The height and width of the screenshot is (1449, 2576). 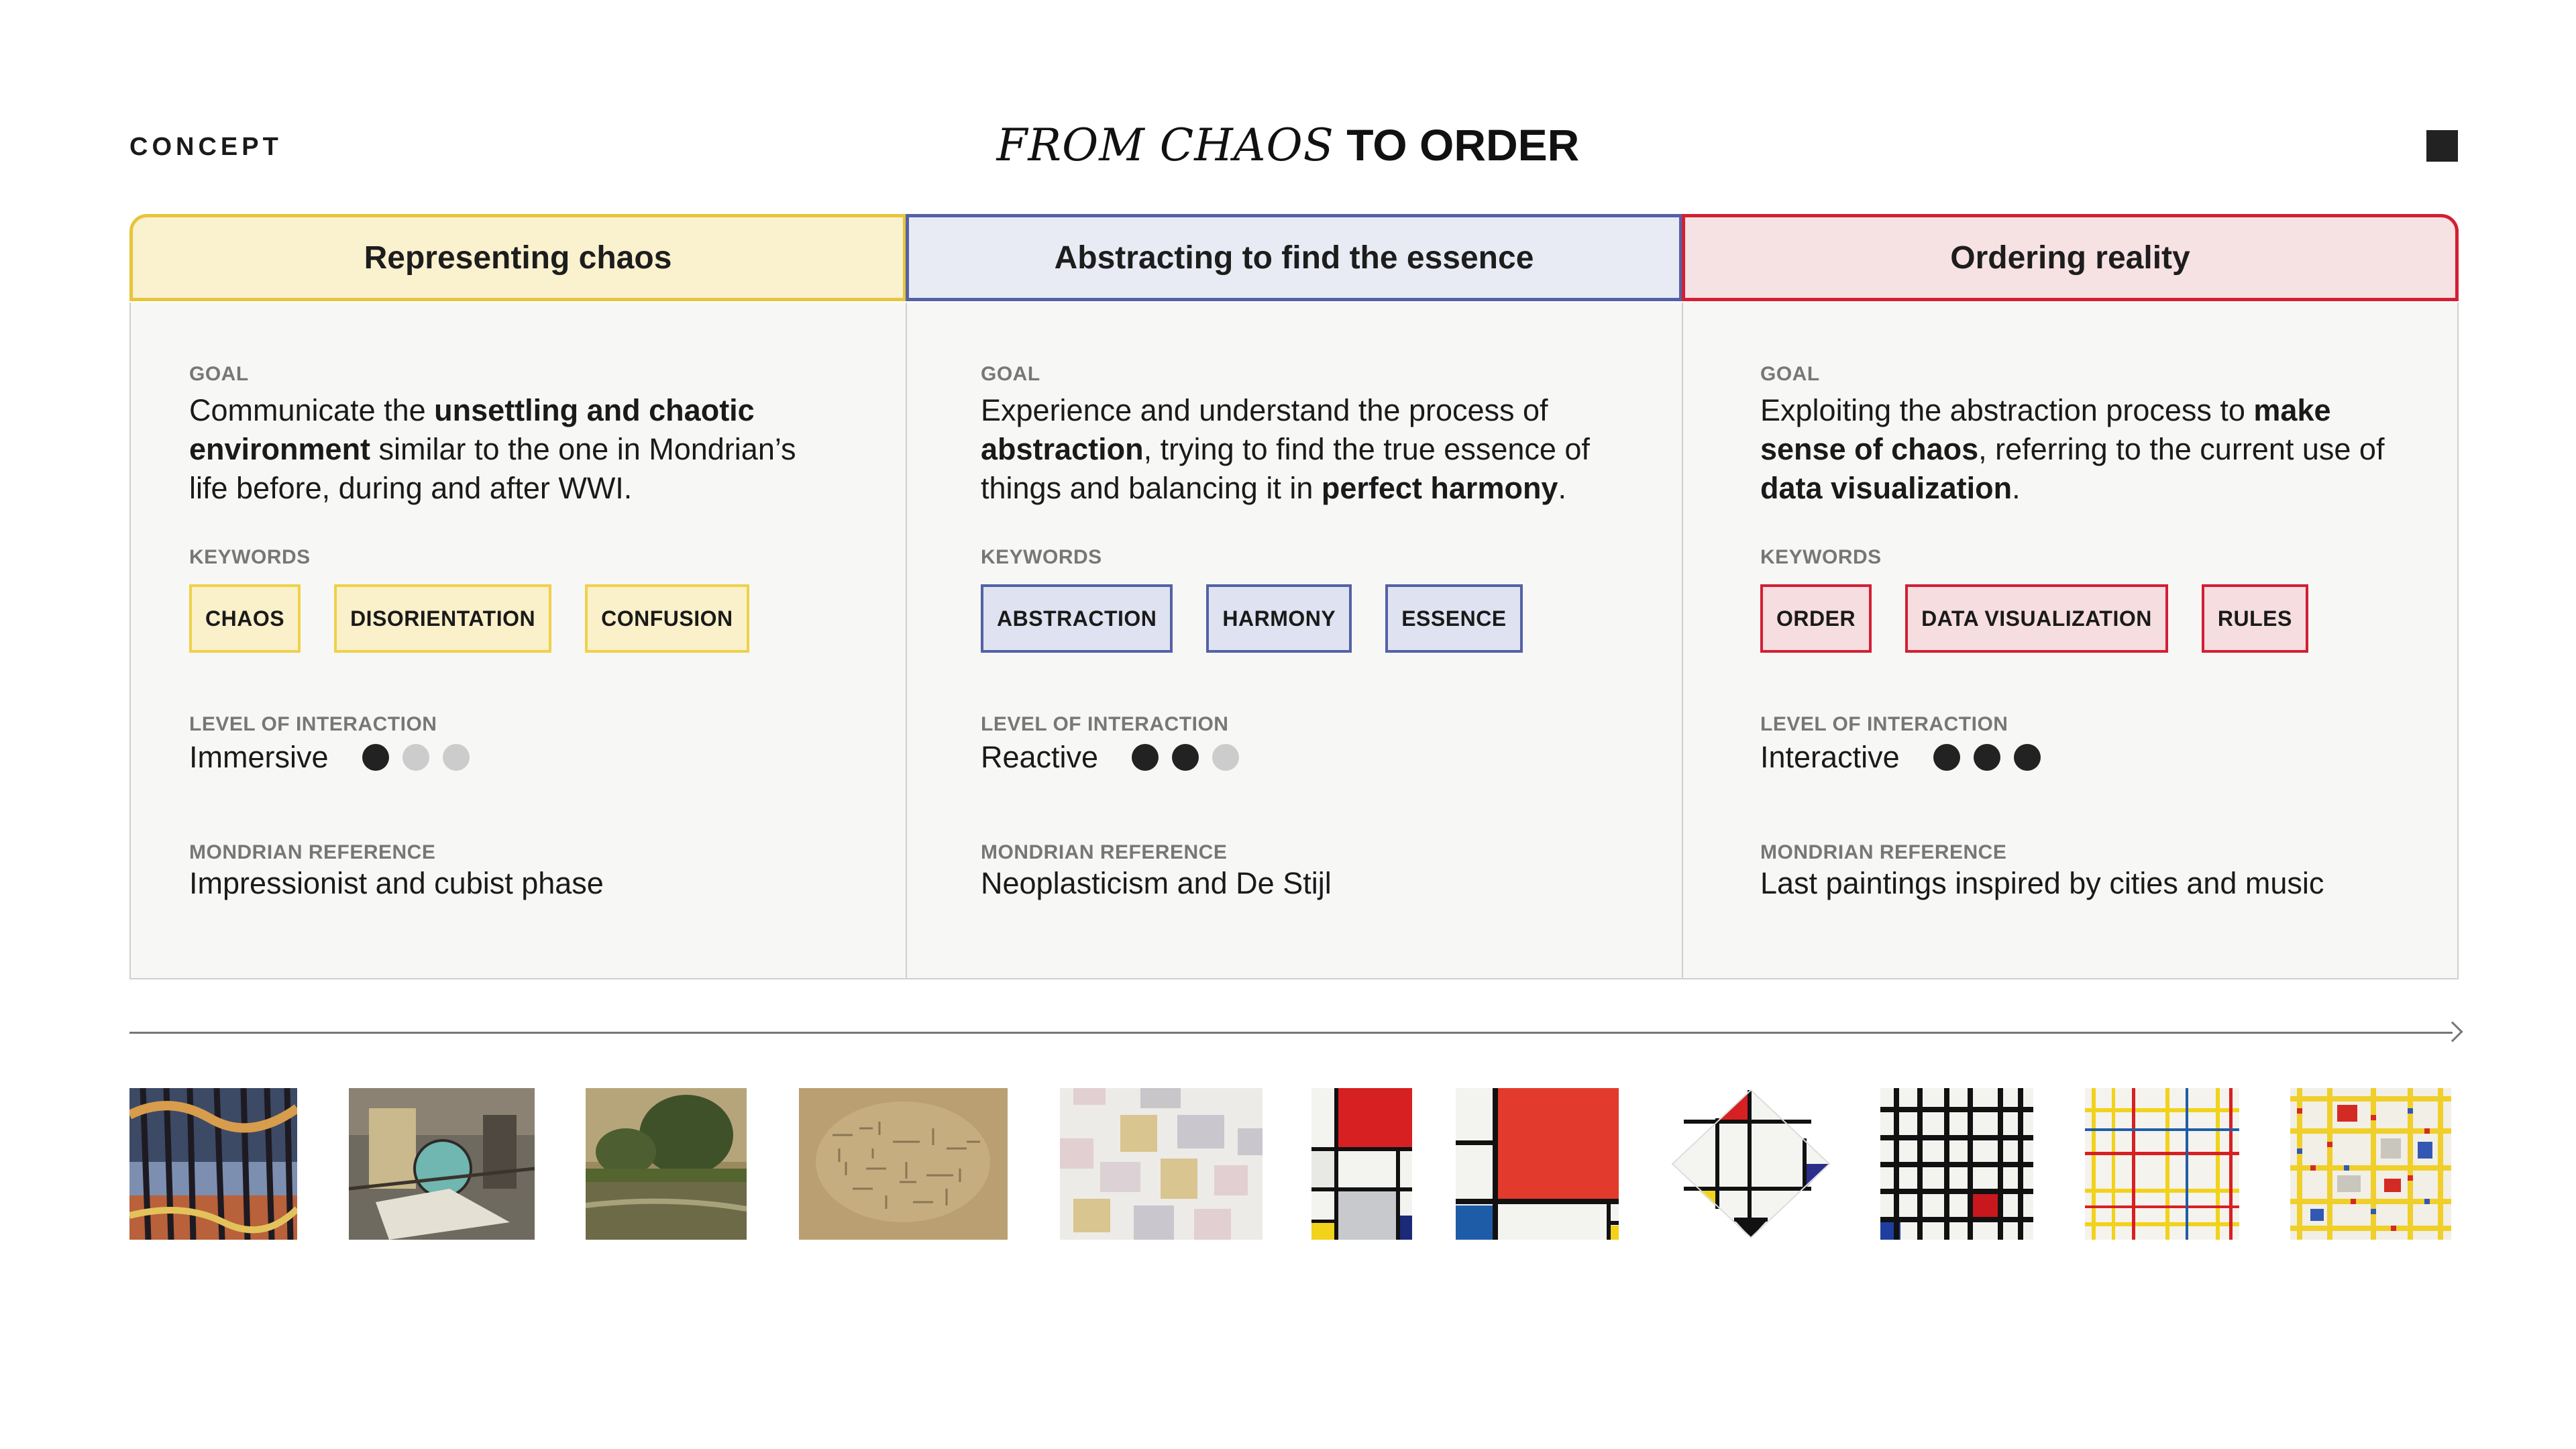 I want to click on keyword-tag: RULES, so click(x=2254, y=618).